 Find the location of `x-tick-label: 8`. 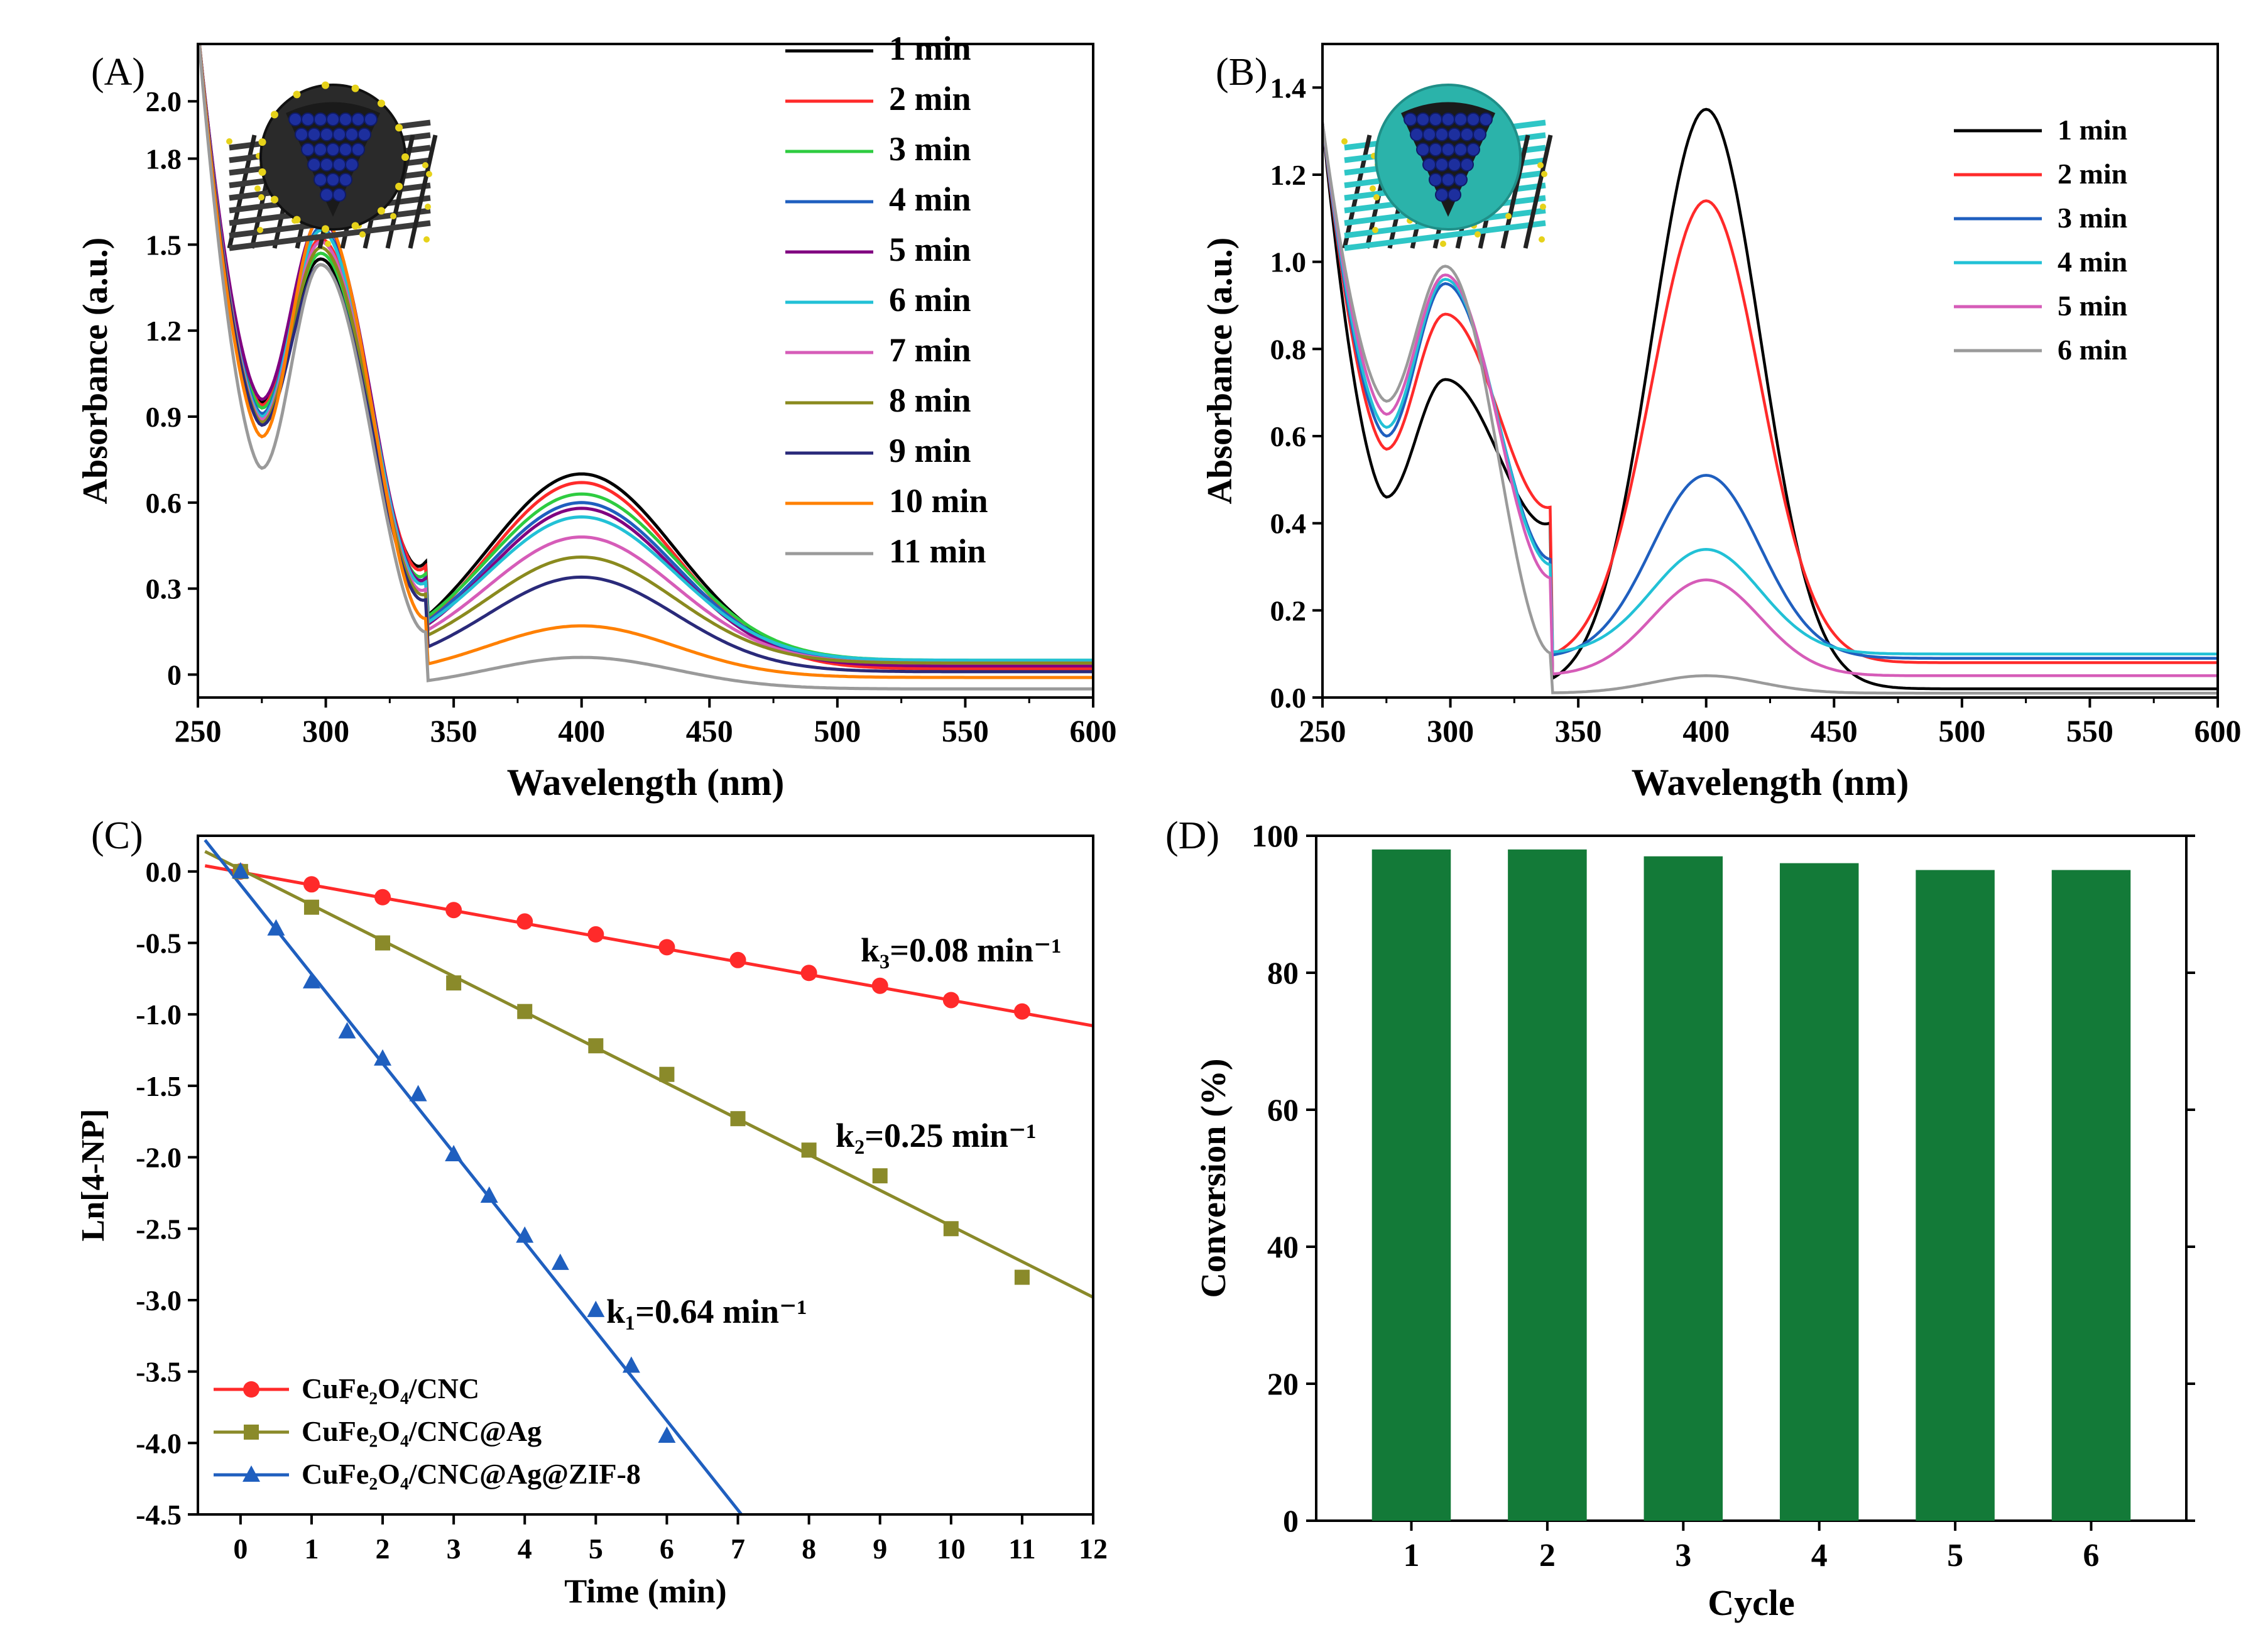

x-tick-label: 8 is located at coordinates (809, 1549).